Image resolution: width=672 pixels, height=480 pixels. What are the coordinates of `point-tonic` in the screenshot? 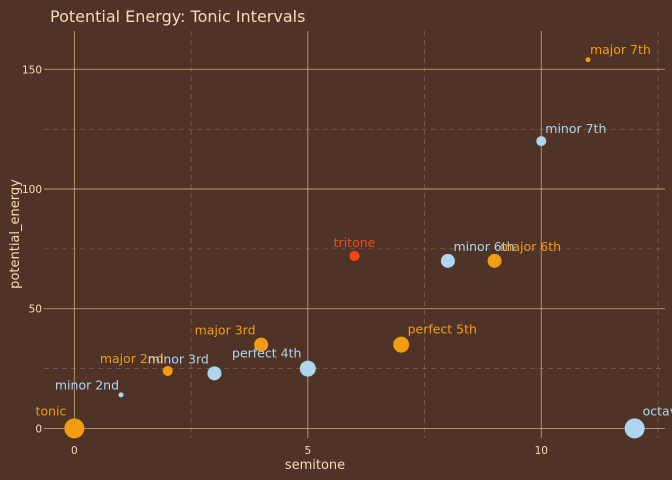 It's located at (74, 428).